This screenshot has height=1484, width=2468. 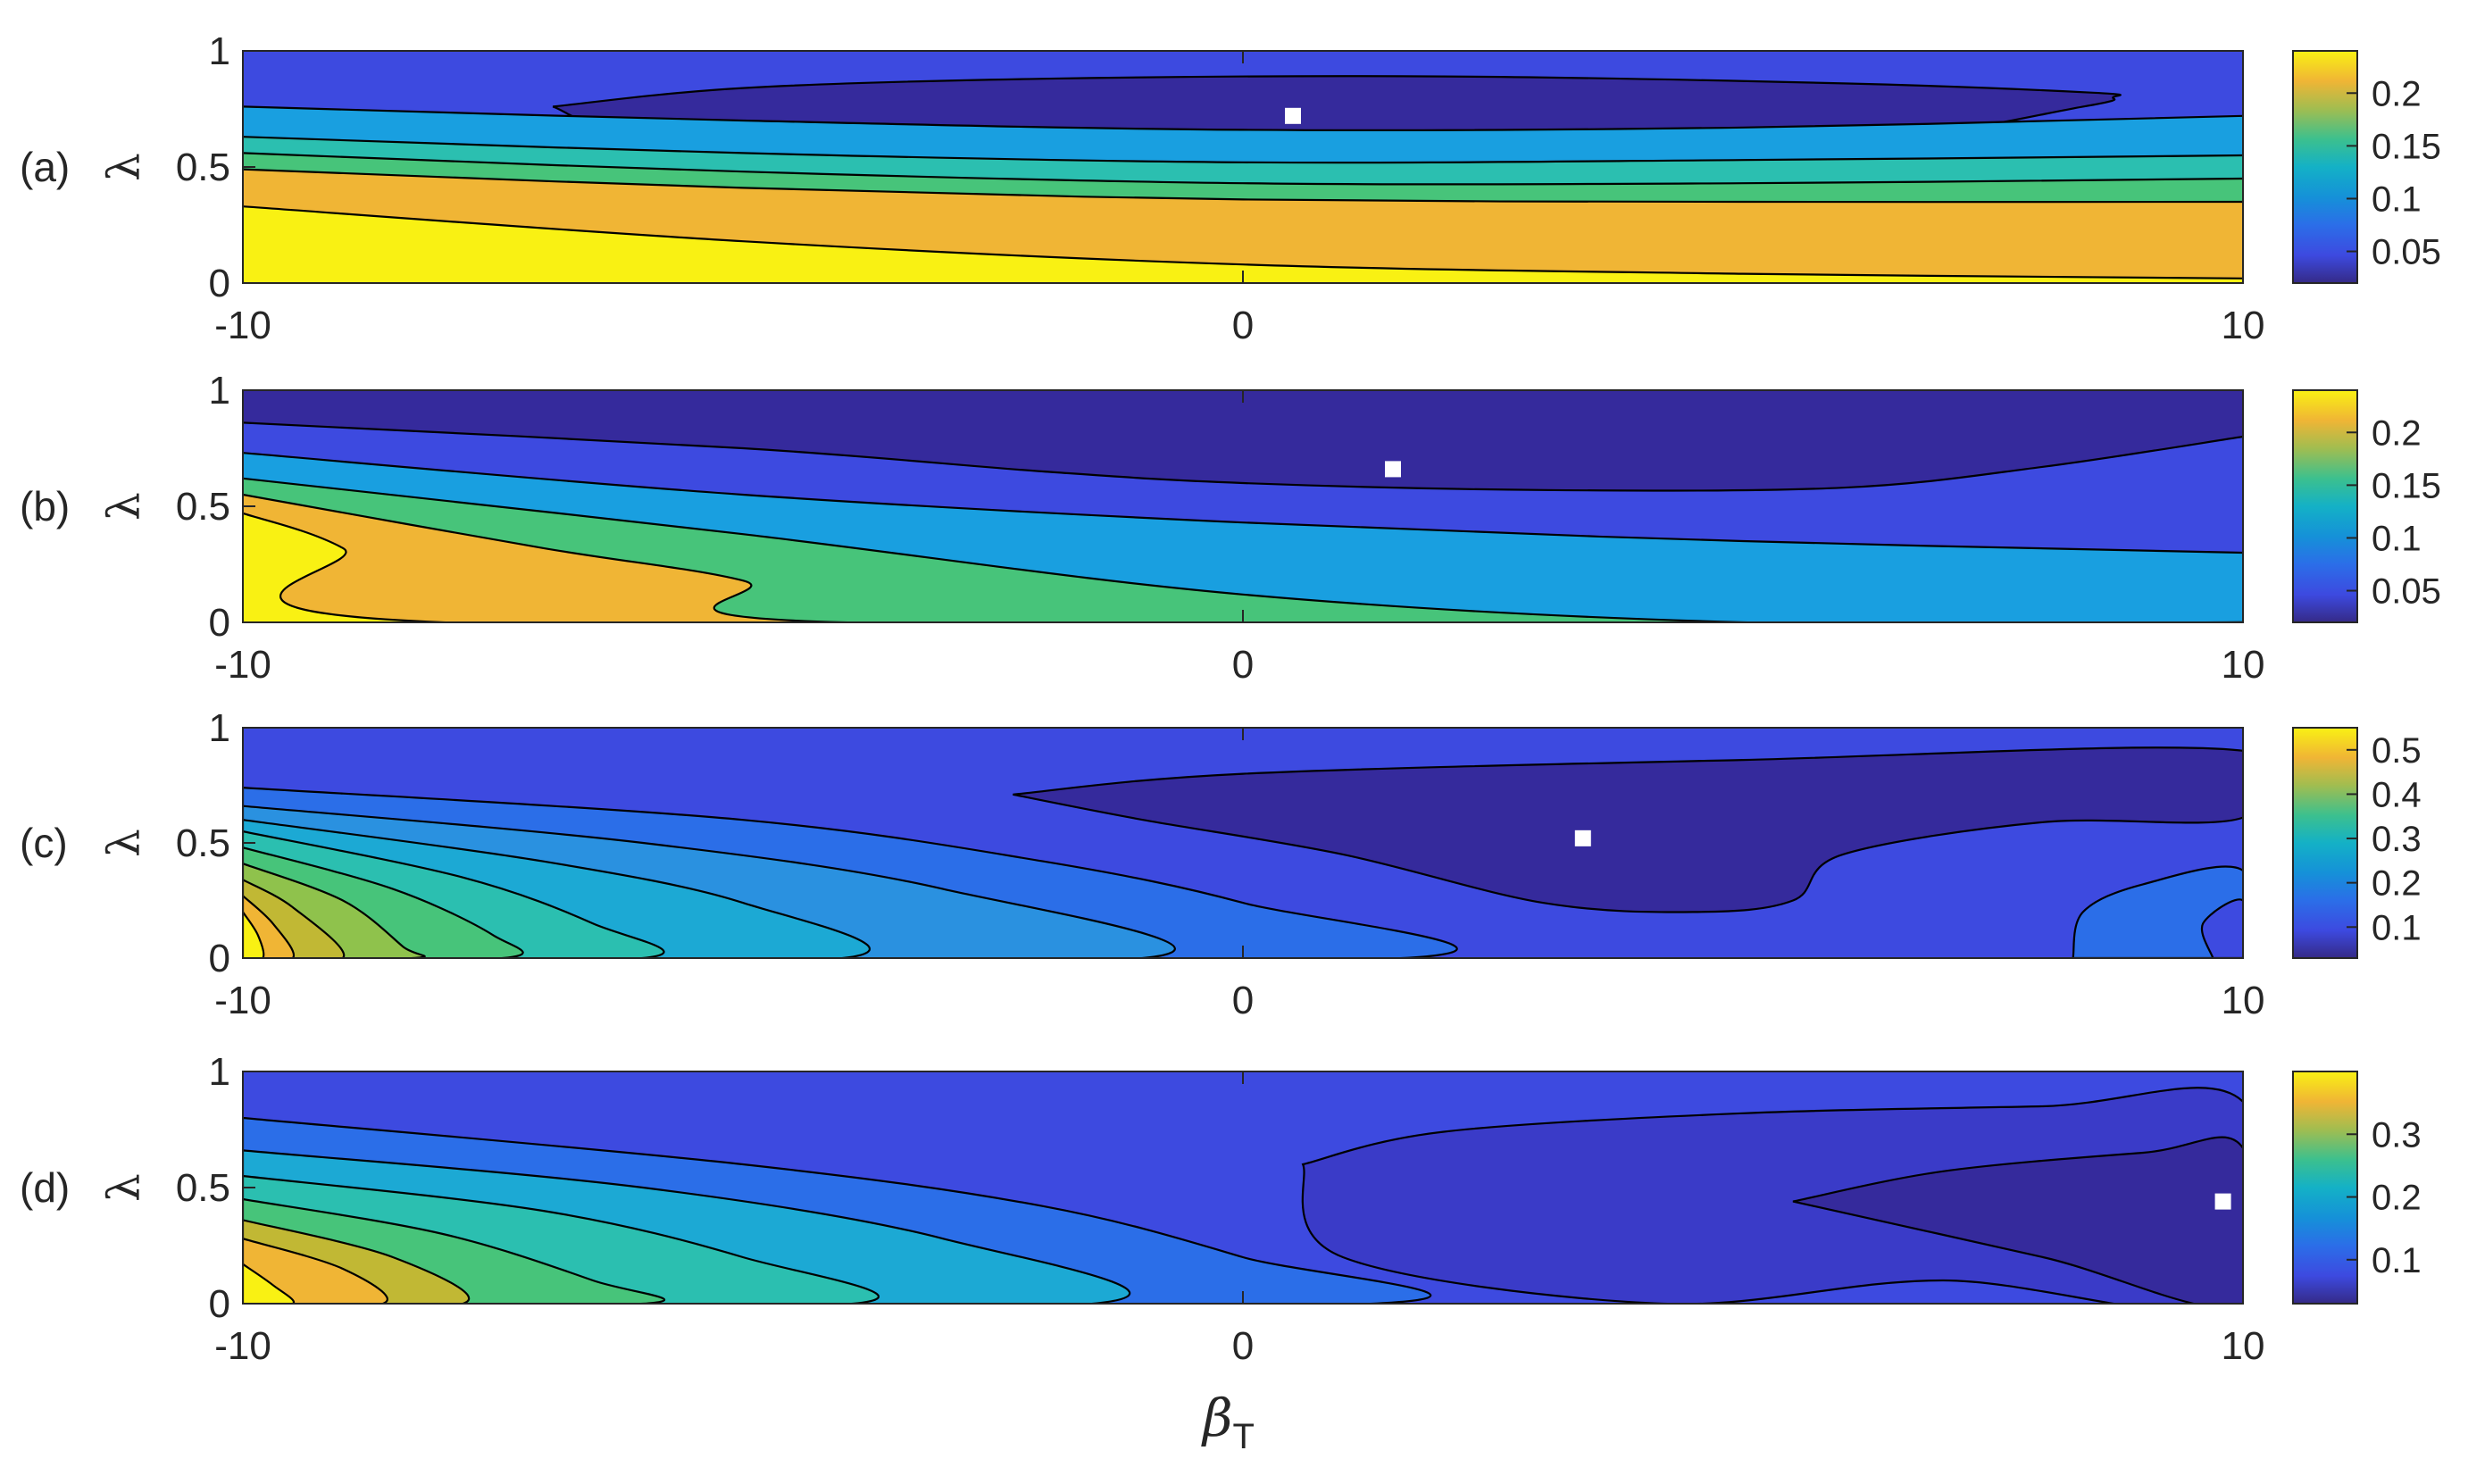 I want to click on panel-label: (b), so click(x=45, y=506).